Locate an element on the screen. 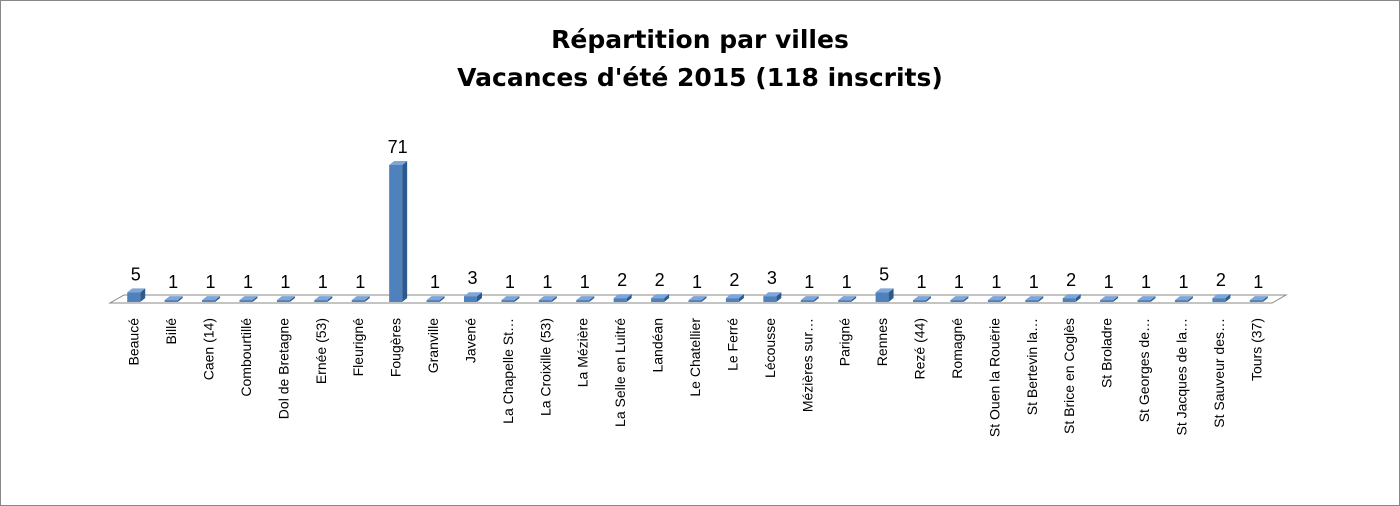 The height and width of the screenshot is (506, 1400). x-tick-label: Romagné is located at coordinates (957, 348).